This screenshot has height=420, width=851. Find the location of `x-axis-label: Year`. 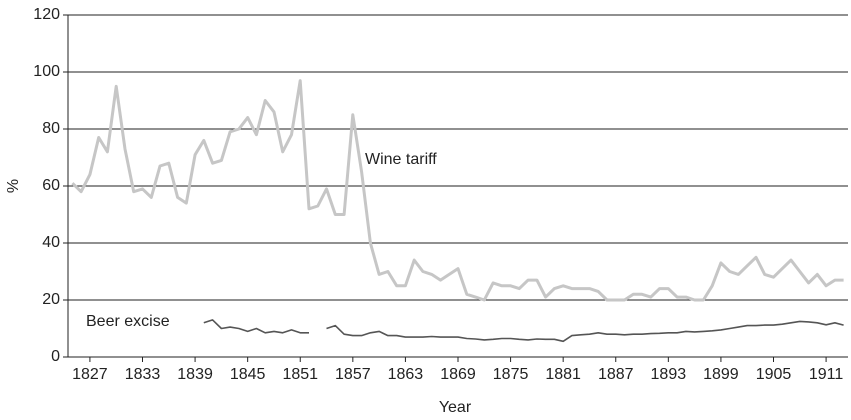

x-axis-label: Year is located at coordinates (455, 407).